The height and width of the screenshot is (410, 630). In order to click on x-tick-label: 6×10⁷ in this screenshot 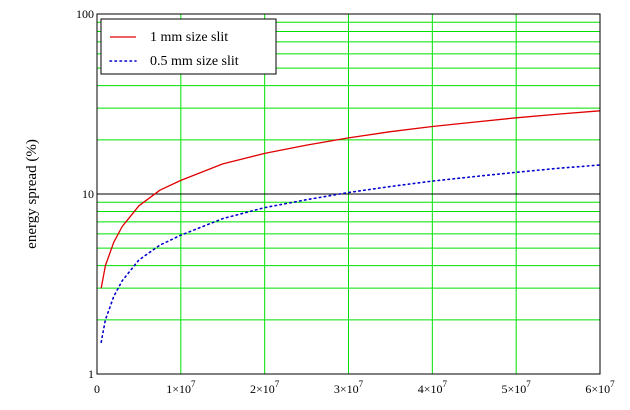, I will do `click(600, 387)`.